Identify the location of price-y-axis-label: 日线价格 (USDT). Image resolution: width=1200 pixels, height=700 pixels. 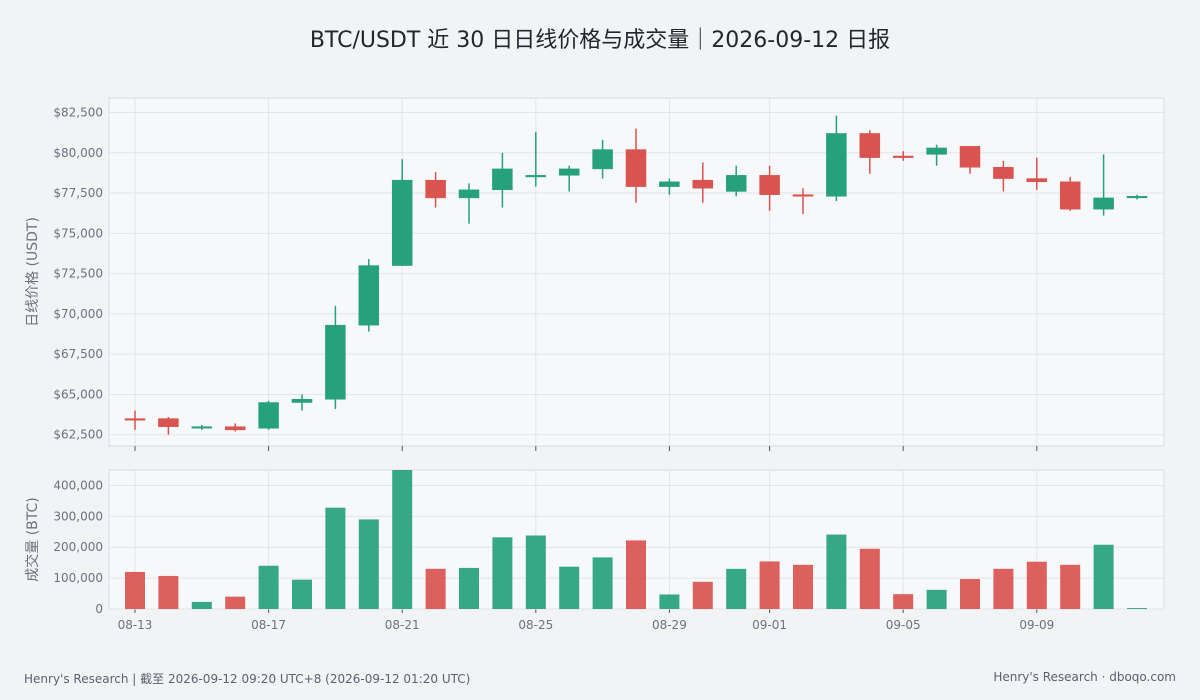
(33, 272).